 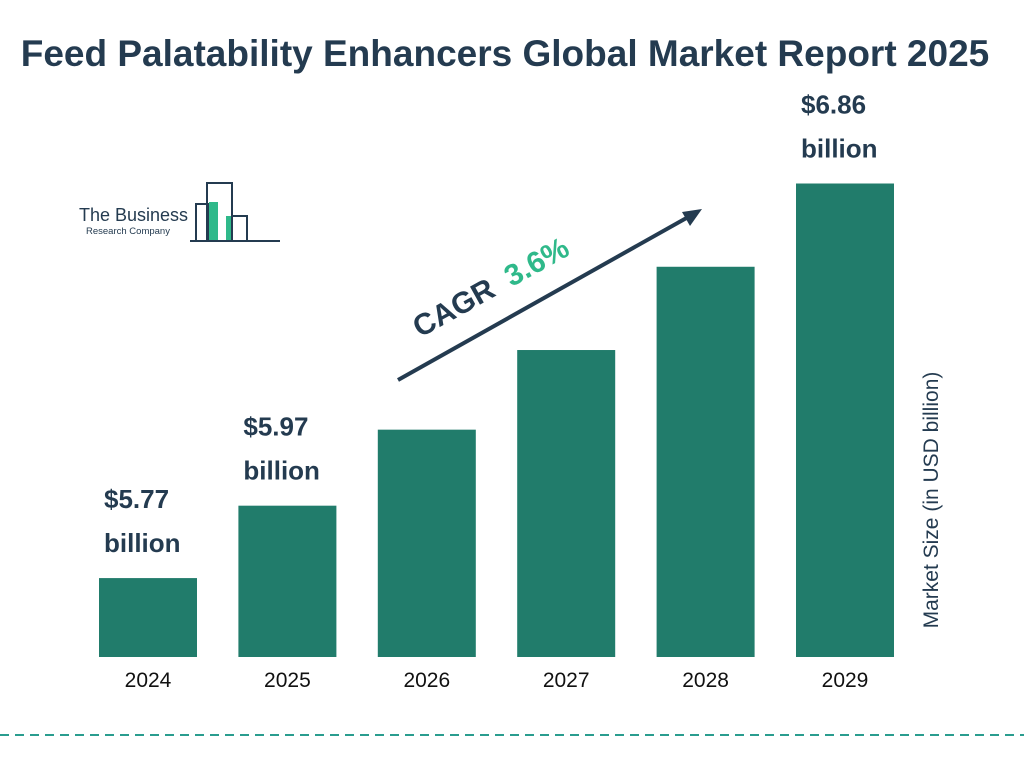 I want to click on data-label-value: $5.77, so click(x=136, y=499).